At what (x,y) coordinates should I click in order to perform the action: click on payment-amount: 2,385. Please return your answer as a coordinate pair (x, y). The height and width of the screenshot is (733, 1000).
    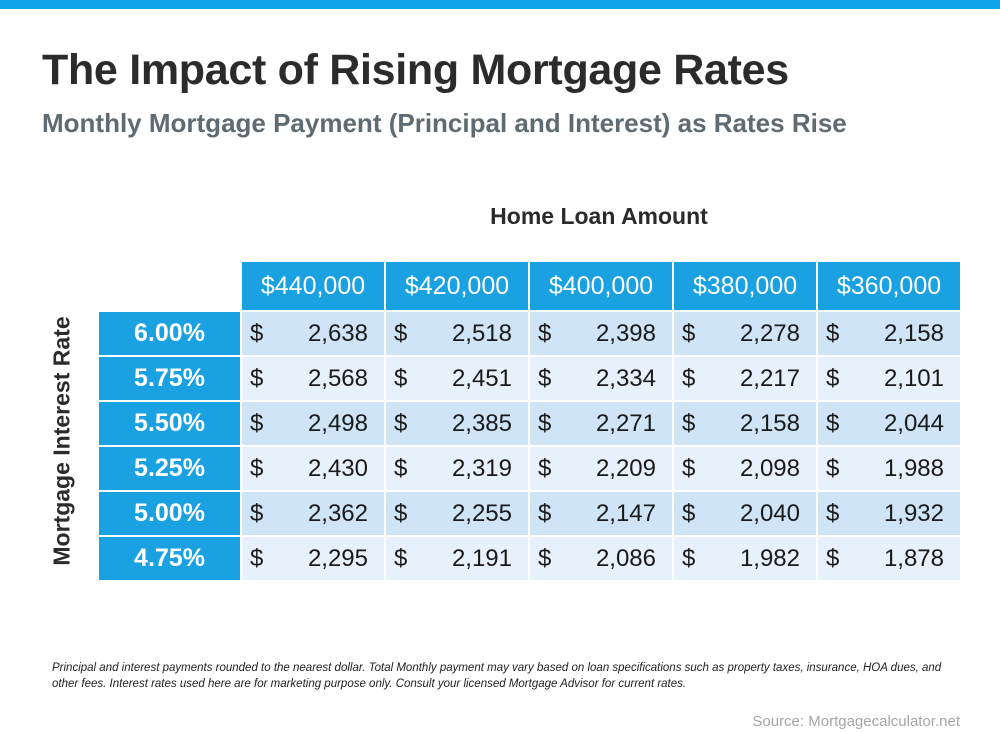
    Looking at the image, I should click on (481, 423).